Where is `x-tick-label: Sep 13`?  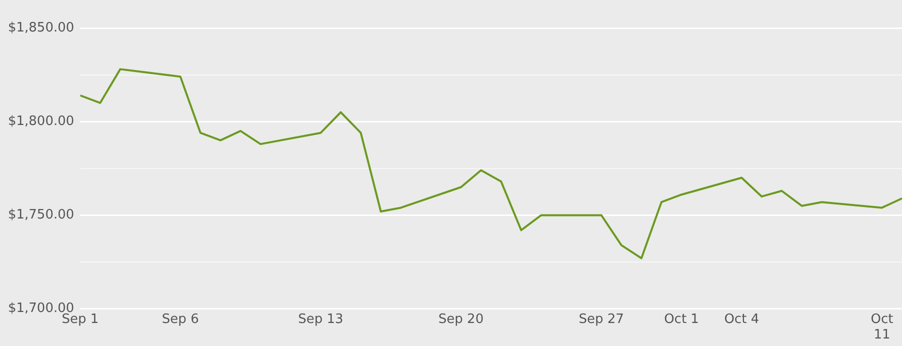 x-tick-label: Sep 13 is located at coordinates (321, 319).